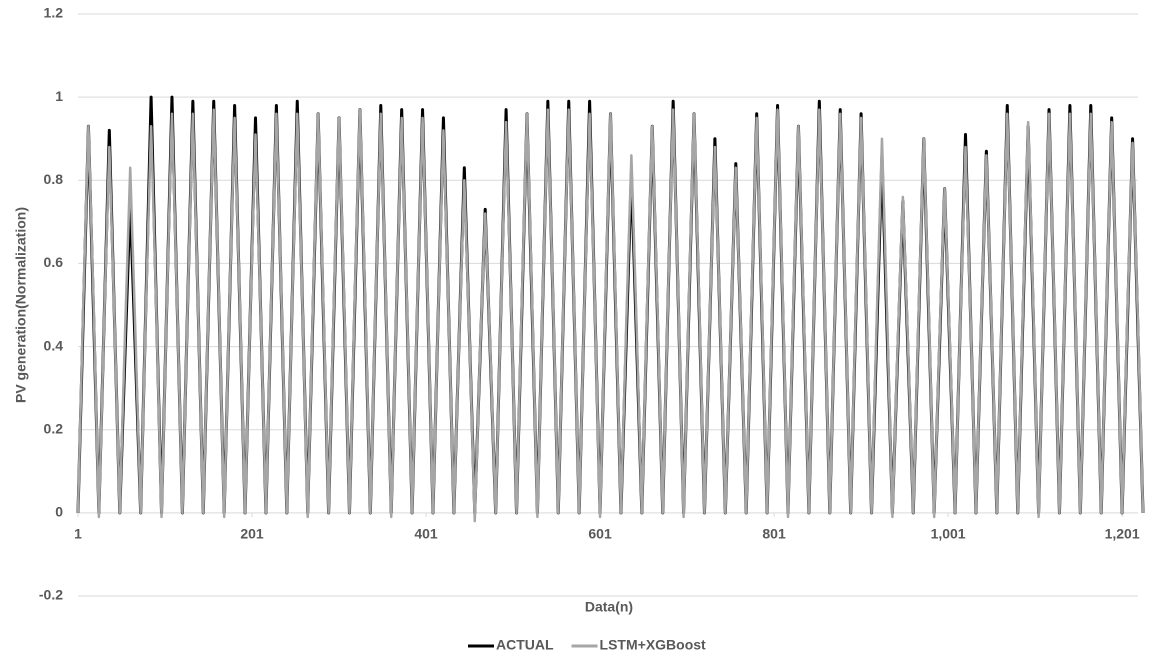 This screenshot has height=667, width=1155. I want to click on y-tick-label: 1, so click(59, 96).